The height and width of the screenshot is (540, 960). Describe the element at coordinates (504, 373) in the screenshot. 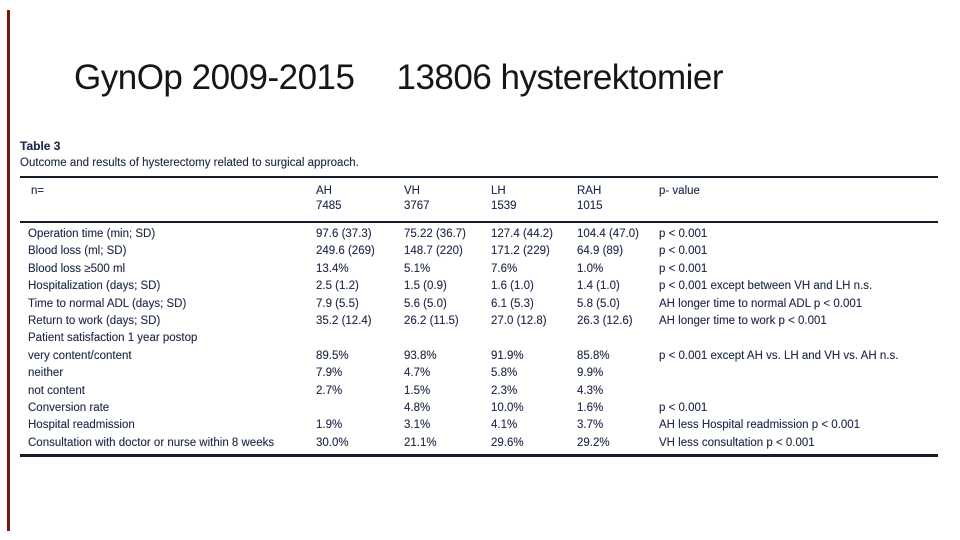

I see `table-cell-lh: 5.8%` at that location.